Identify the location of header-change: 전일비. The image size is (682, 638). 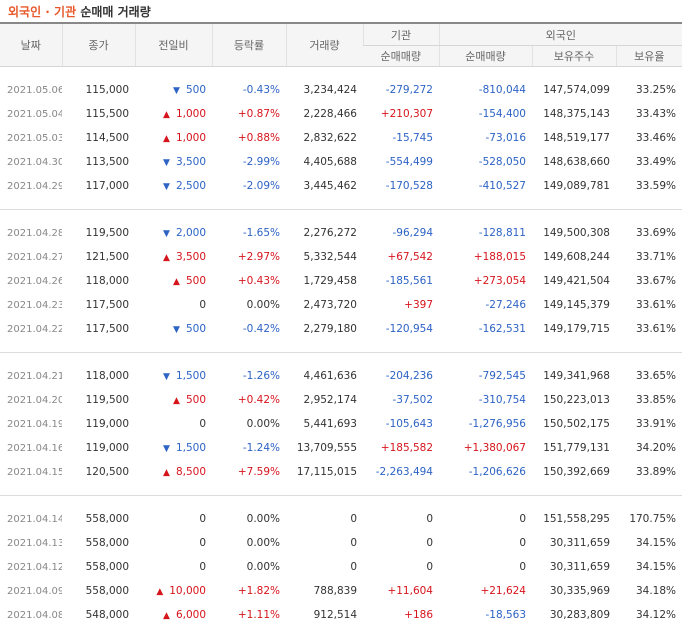
(173, 45).